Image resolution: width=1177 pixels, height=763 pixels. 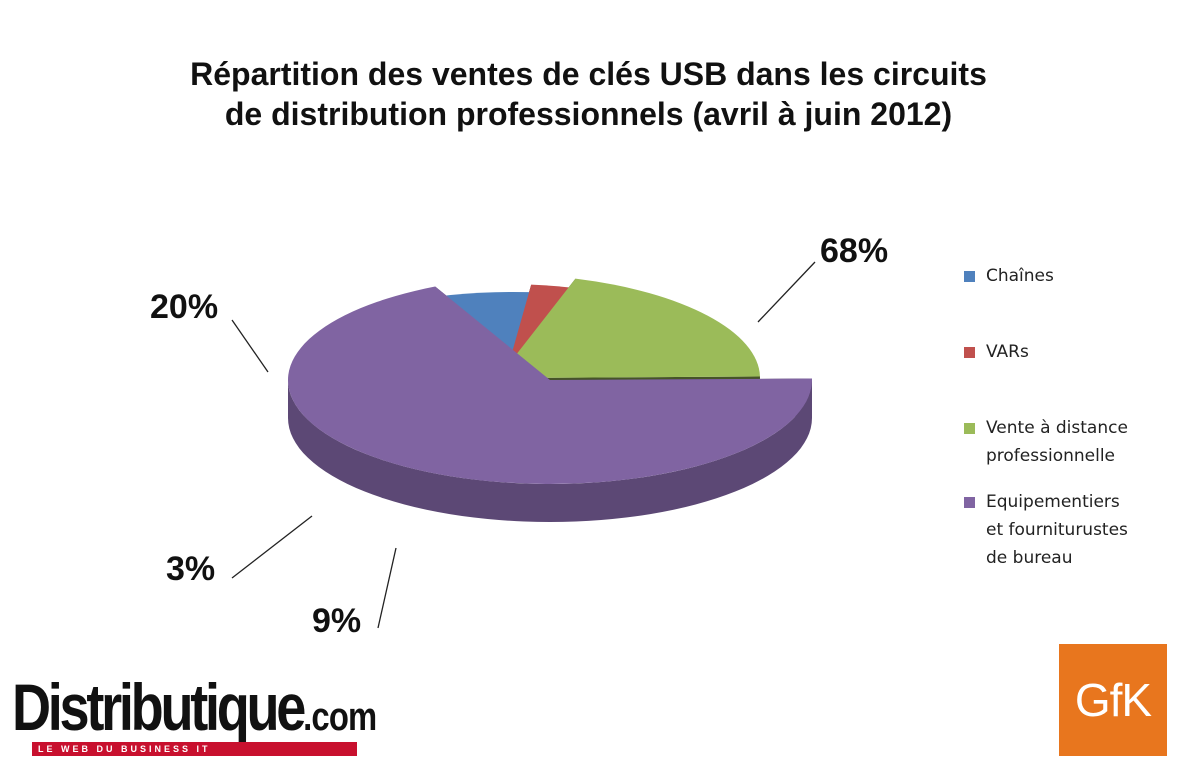 What do you see at coordinates (629, 328) in the screenshot?
I see `pie-slice-vente-distance` at bounding box center [629, 328].